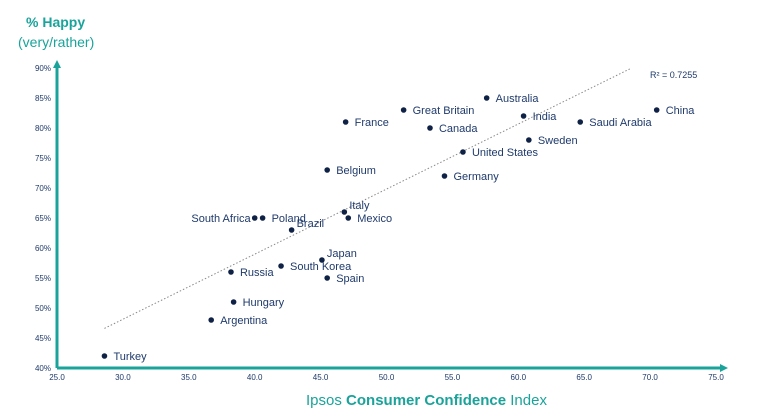 Image resolution: width=757 pixels, height=415 pixels. What do you see at coordinates (519, 377) in the screenshot?
I see `x-tick-label: 60.0` at bounding box center [519, 377].